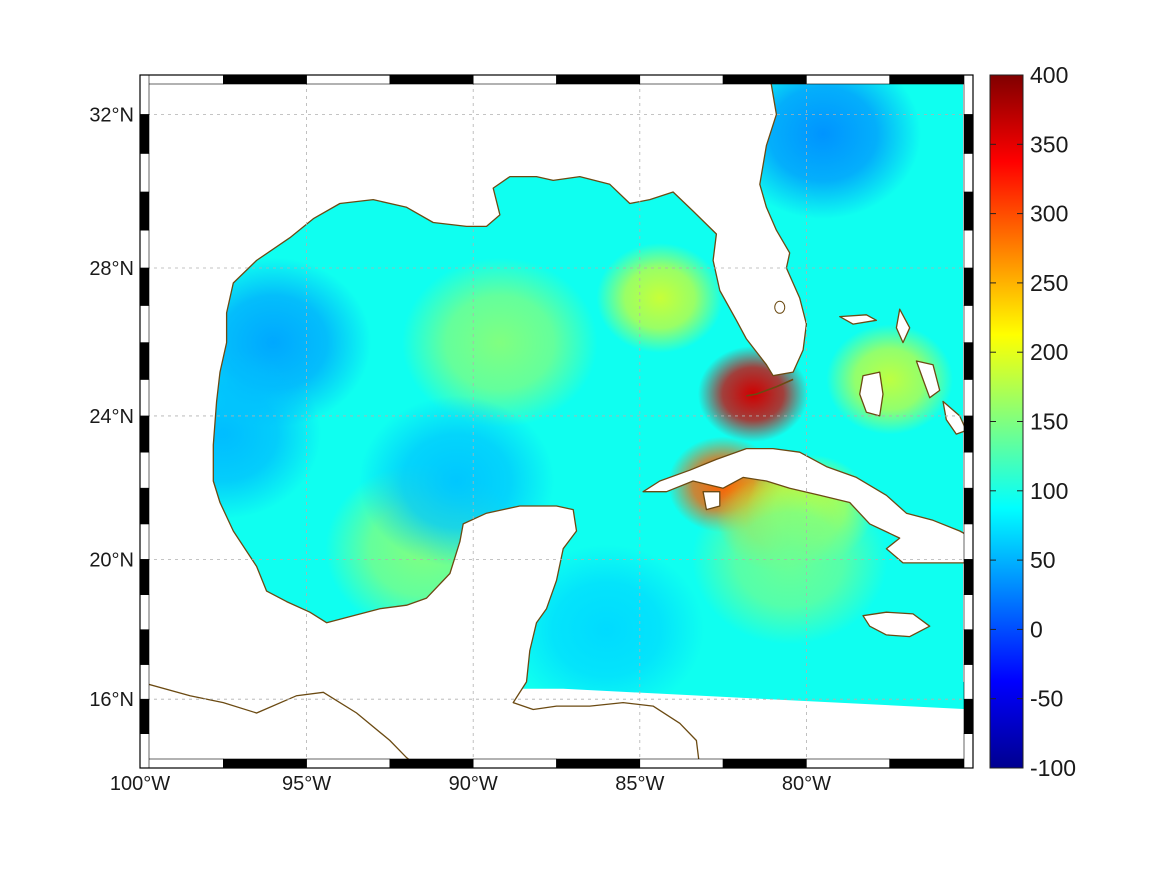  What do you see at coordinates (1049, 352) in the screenshot?
I see `colorbar-tick-label: 200` at bounding box center [1049, 352].